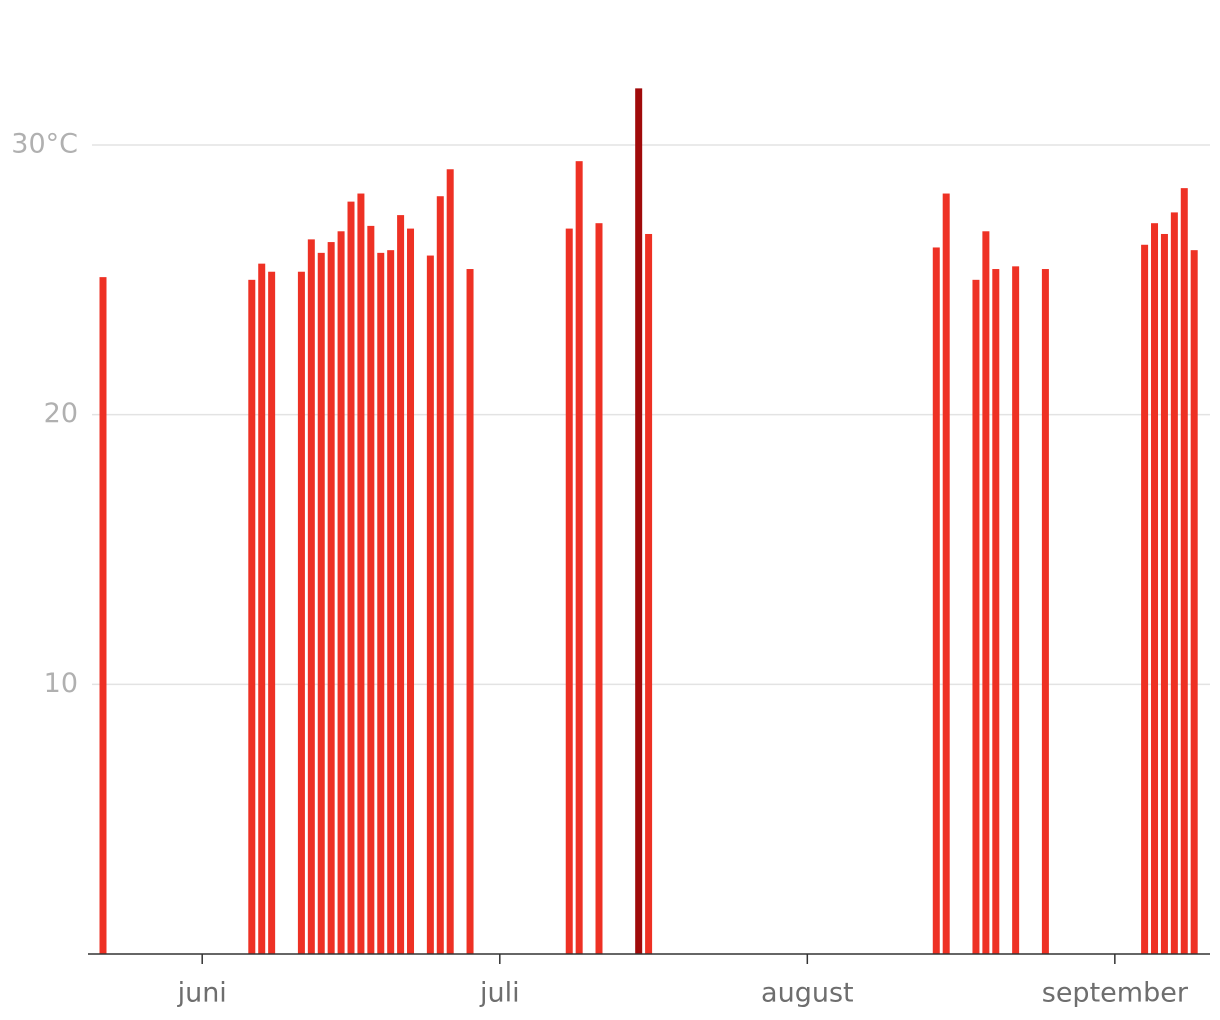 This screenshot has height=1020, width=1220. I want to click on y-tick-label: 30°C, so click(44, 143).